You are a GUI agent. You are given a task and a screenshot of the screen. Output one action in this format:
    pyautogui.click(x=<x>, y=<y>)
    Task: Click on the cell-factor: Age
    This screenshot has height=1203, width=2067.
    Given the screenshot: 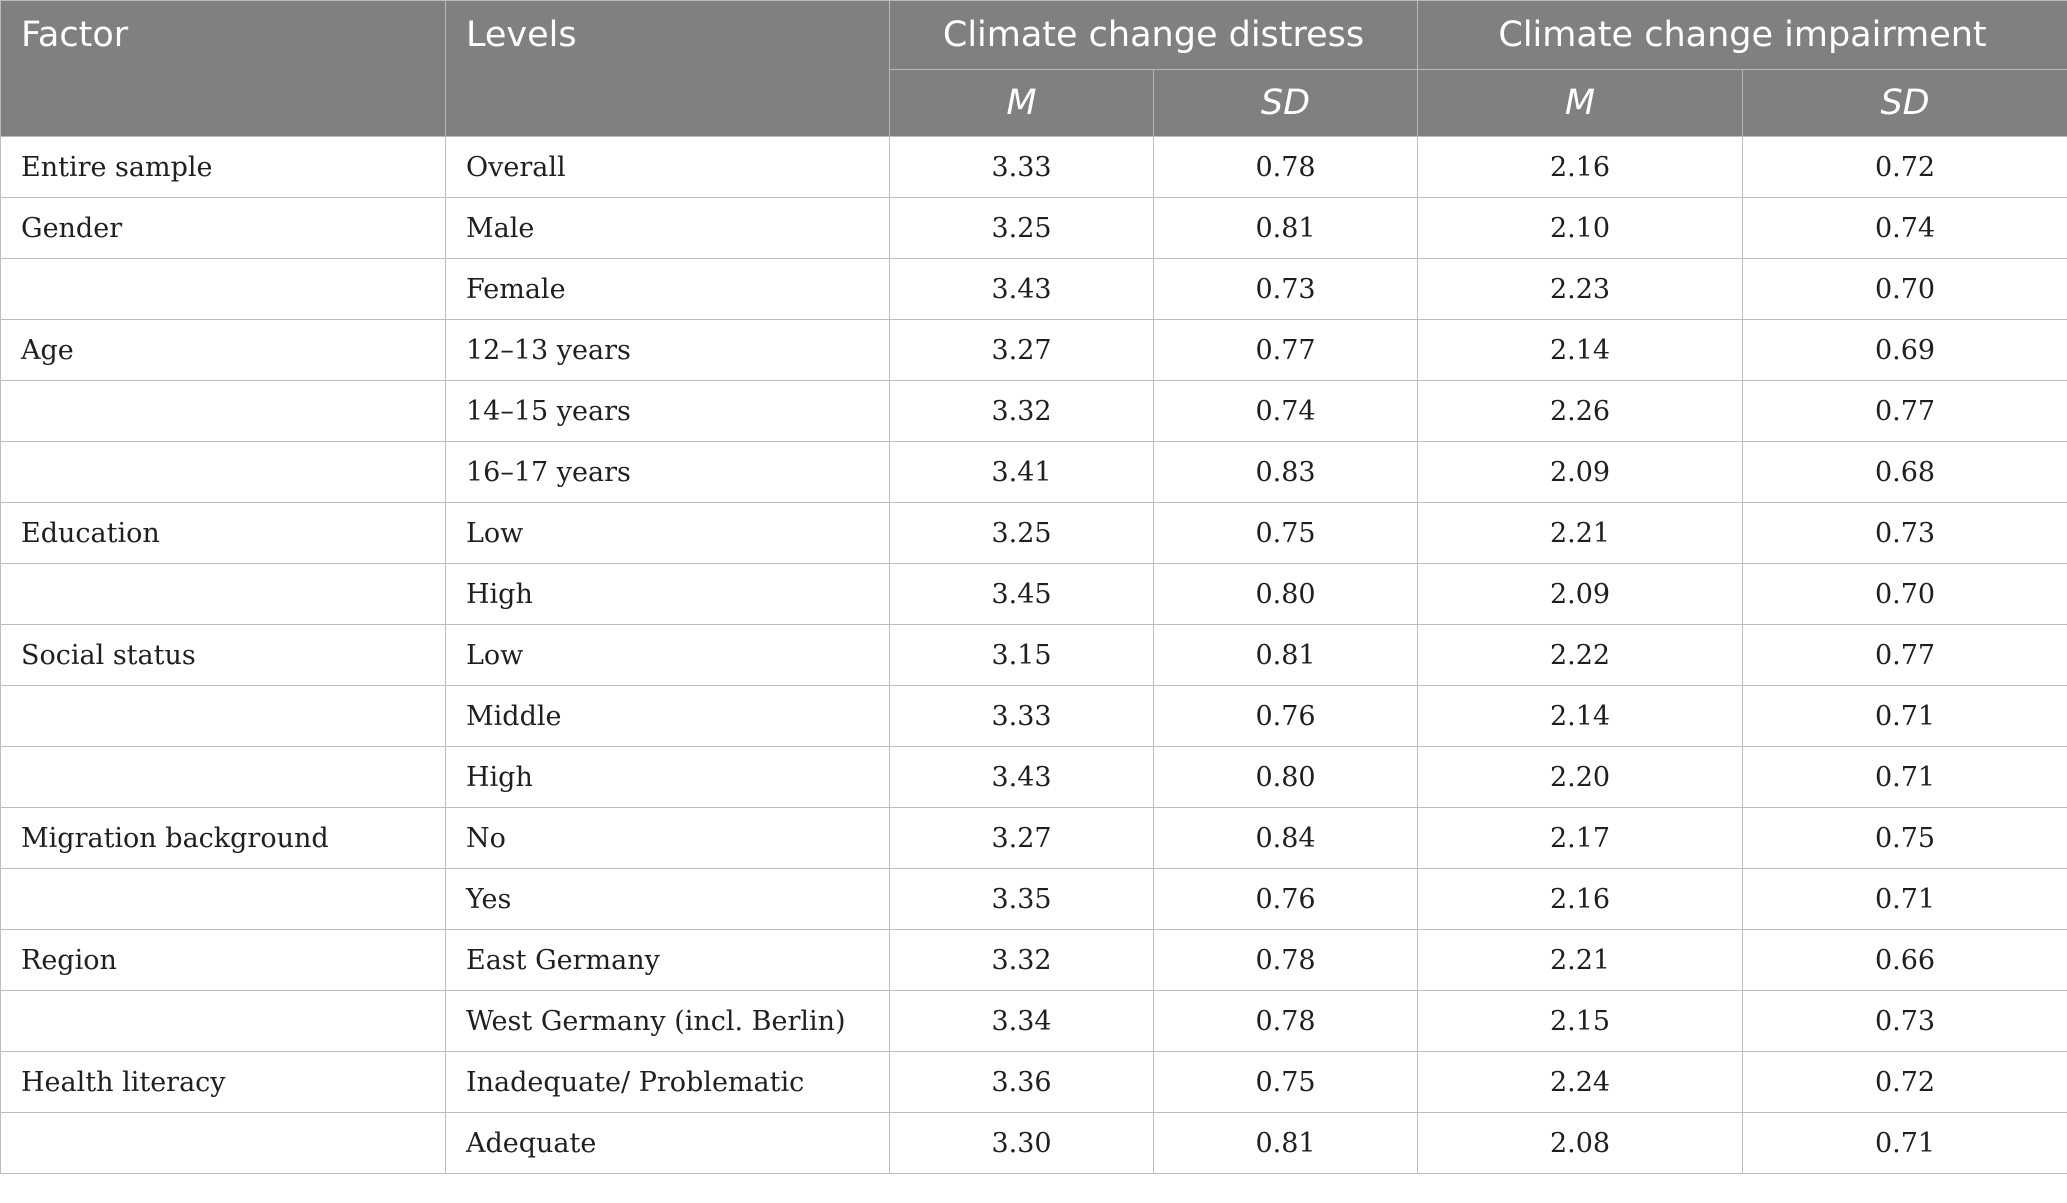 What is the action you would take?
    pyautogui.click(x=223, y=350)
    